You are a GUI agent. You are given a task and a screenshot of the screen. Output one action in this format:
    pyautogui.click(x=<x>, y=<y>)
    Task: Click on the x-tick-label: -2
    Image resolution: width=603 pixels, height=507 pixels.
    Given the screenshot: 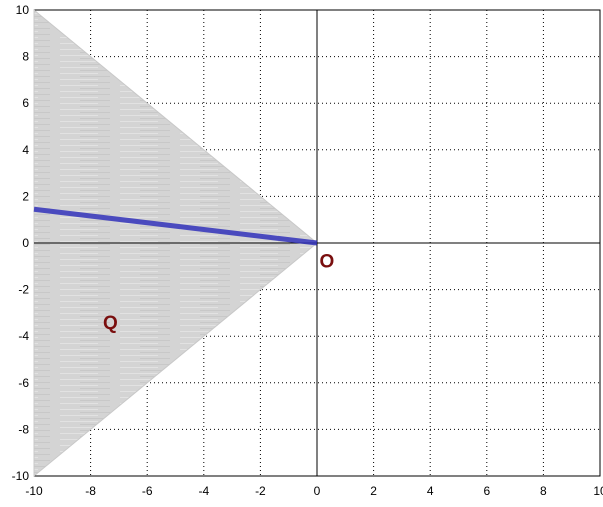 What is the action you would take?
    pyautogui.click(x=260, y=491)
    